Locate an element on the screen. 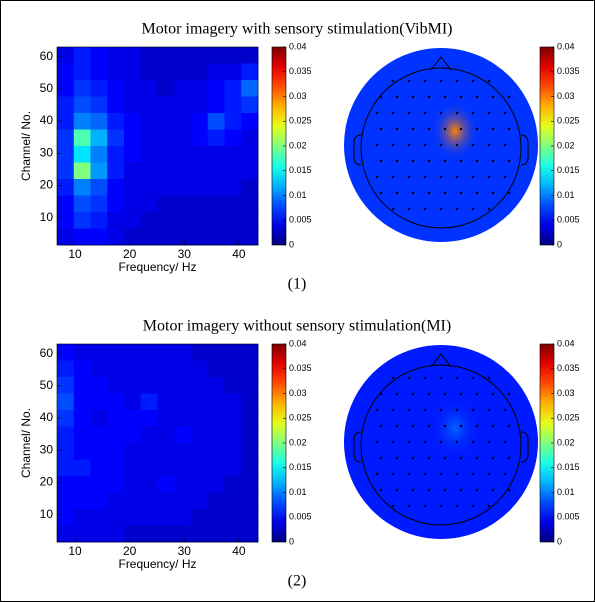 The image size is (595, 602). y-tick-label: 10 is located at coordinates (47, 217).